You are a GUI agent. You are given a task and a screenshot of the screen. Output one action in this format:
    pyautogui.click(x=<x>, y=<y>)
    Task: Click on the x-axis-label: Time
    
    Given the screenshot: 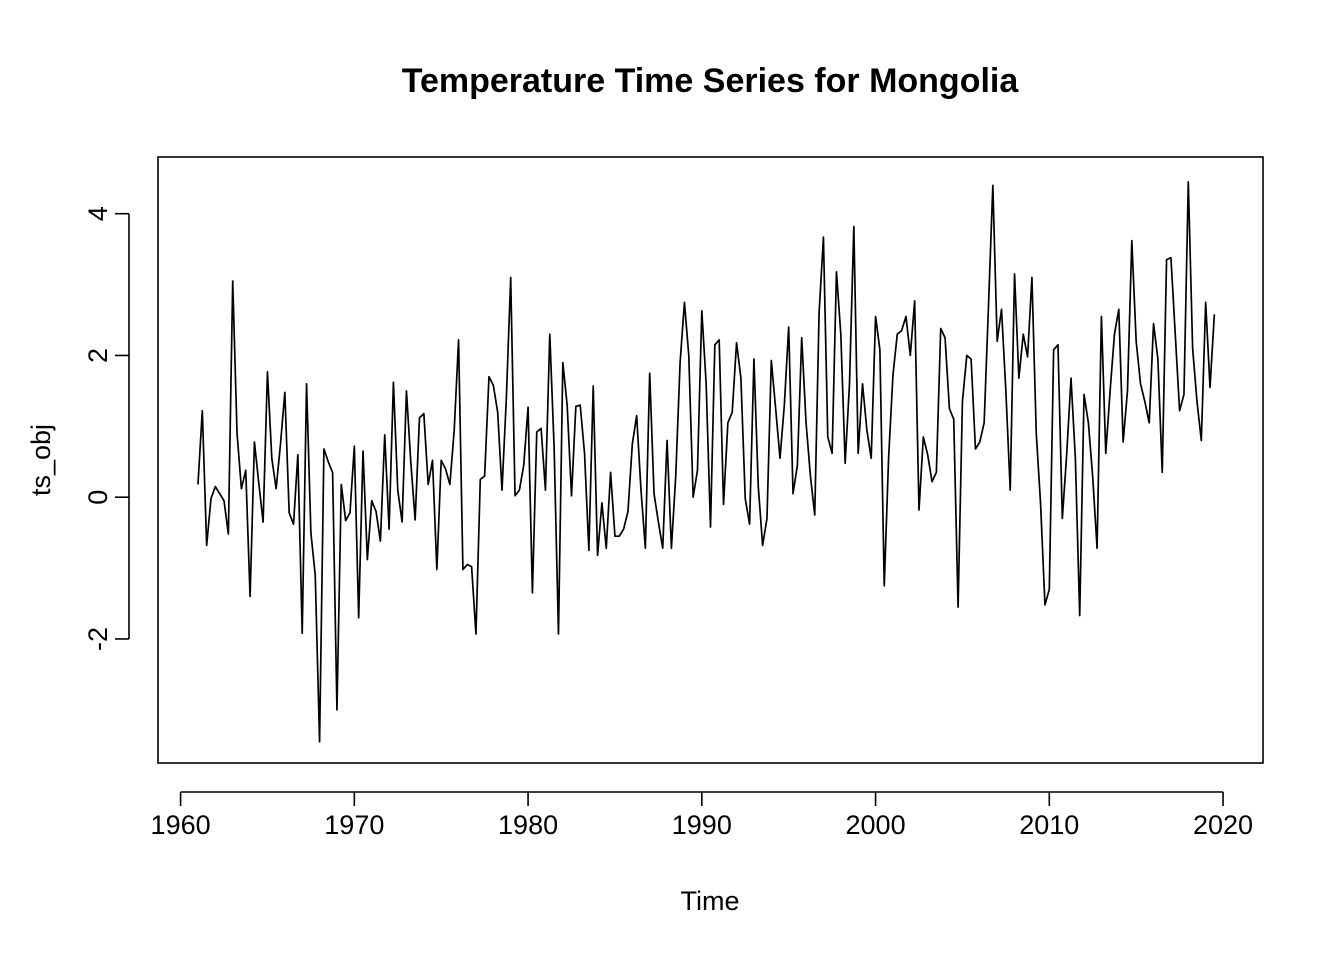 What is the action you would take?
    pyautogui.click(x=710, y=901)
    